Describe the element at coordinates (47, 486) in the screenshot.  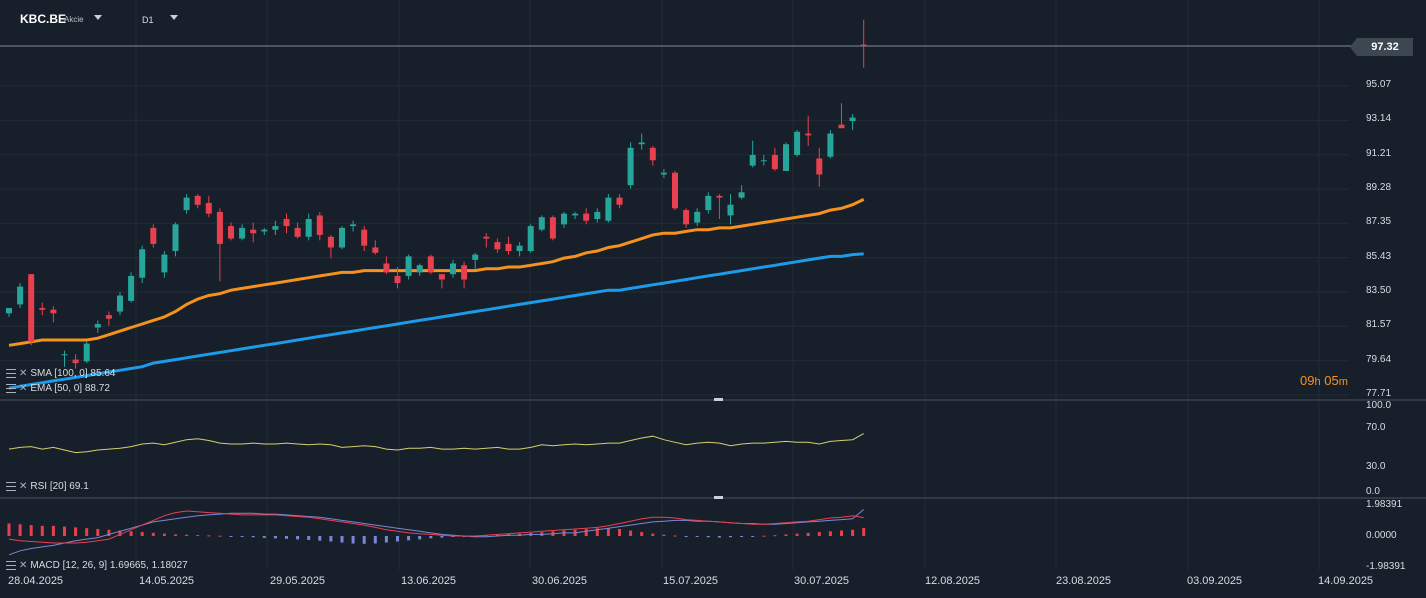
I see `legend-rsi: ✕ RSI [20] 69.1` at that location.